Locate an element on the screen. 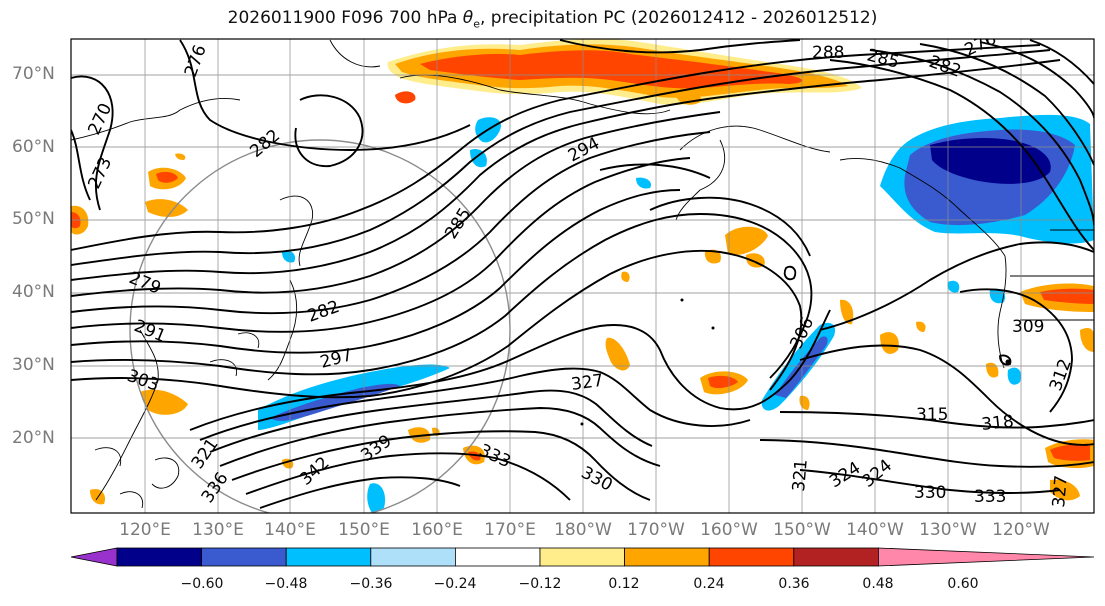  lat-label: 40°N is located at coordinates (33, 292).